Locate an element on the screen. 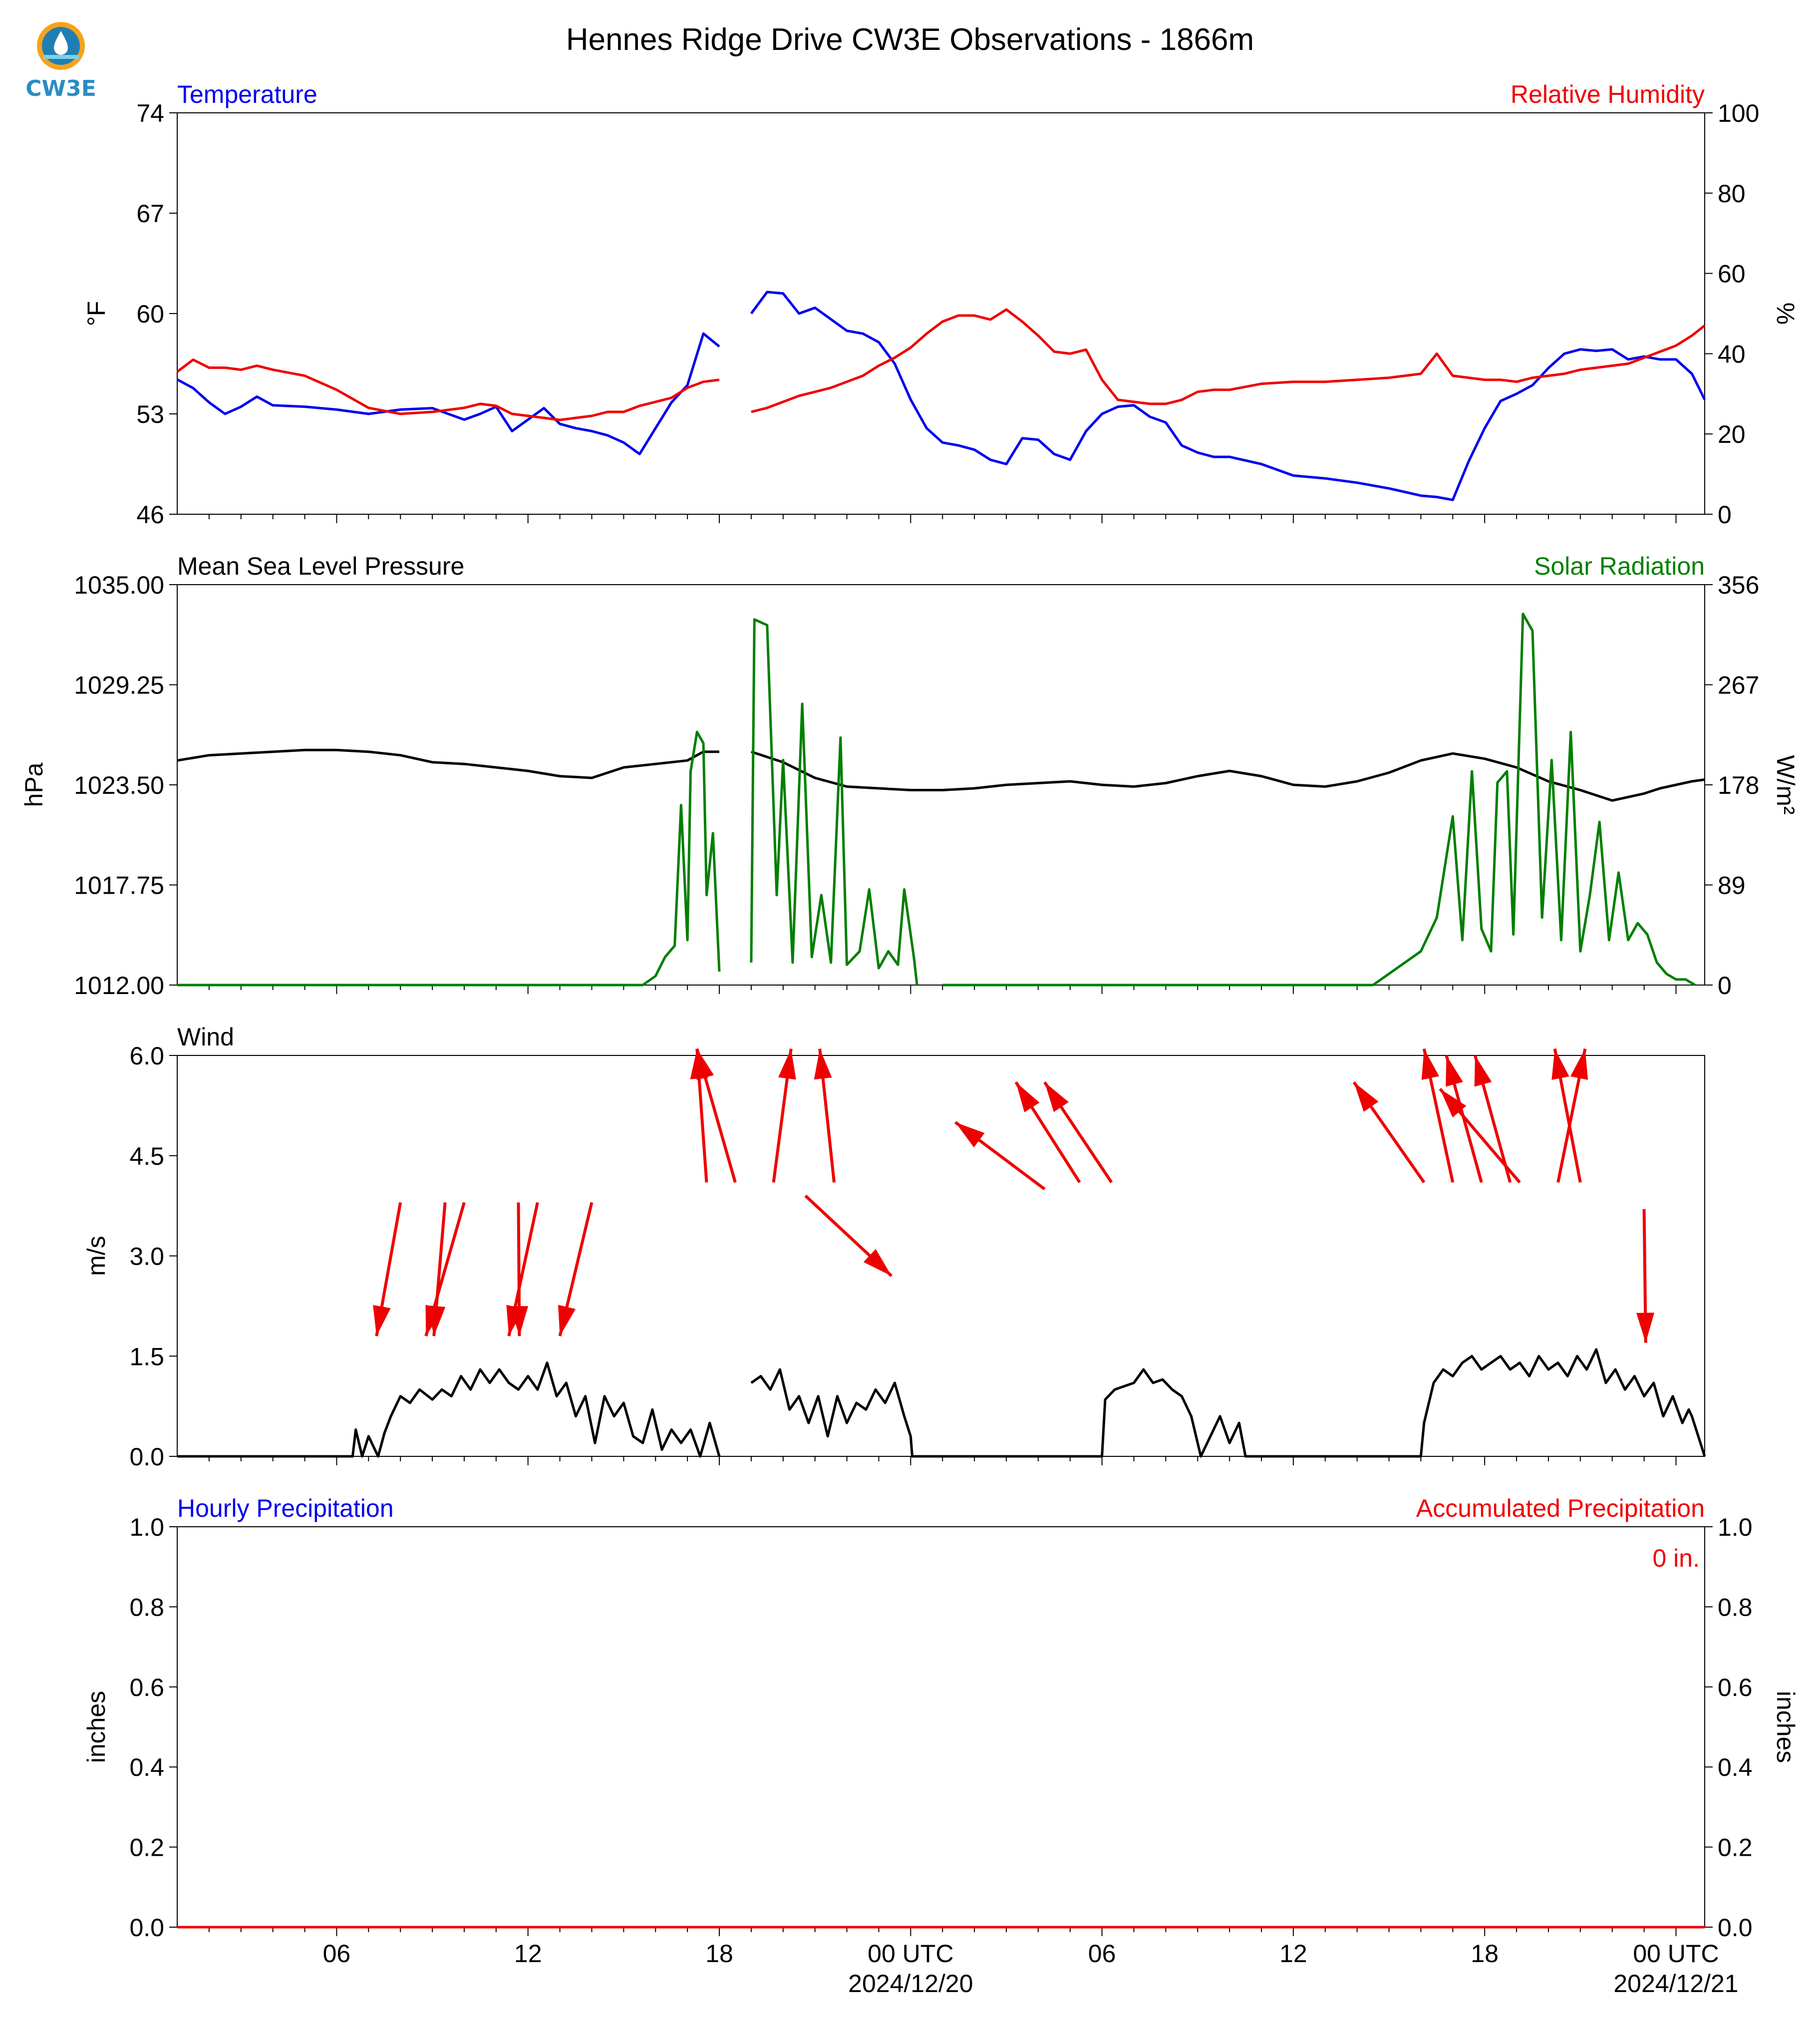 The image size is (1820, 2031). y-tick-label: 3.0 is located at coordinates (146, 1257).